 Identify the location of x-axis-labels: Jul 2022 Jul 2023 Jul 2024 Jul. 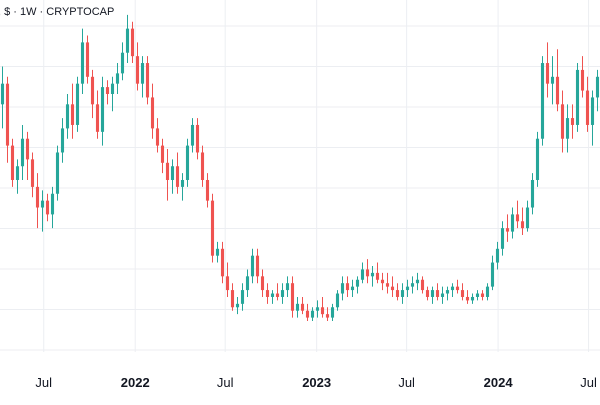
(316, 382).